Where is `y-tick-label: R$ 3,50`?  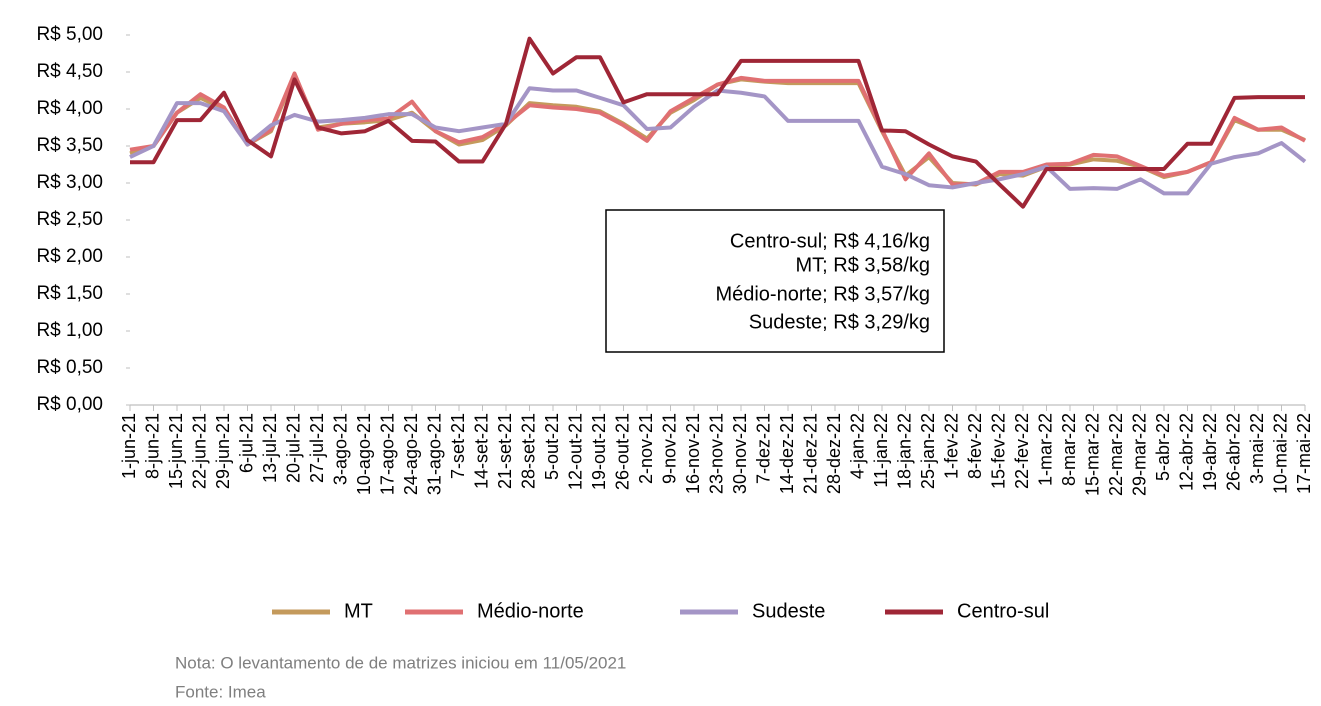
y-tick-label: R$ 3,50 is located at coordinates (69, 145).